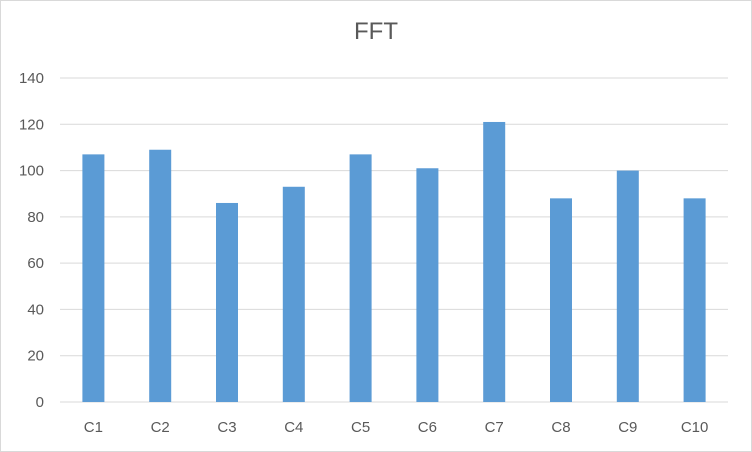  What do you see at coordinates (427, 285) in the screenshot?
I see `bar-c6` at bounding box center [427, 285].